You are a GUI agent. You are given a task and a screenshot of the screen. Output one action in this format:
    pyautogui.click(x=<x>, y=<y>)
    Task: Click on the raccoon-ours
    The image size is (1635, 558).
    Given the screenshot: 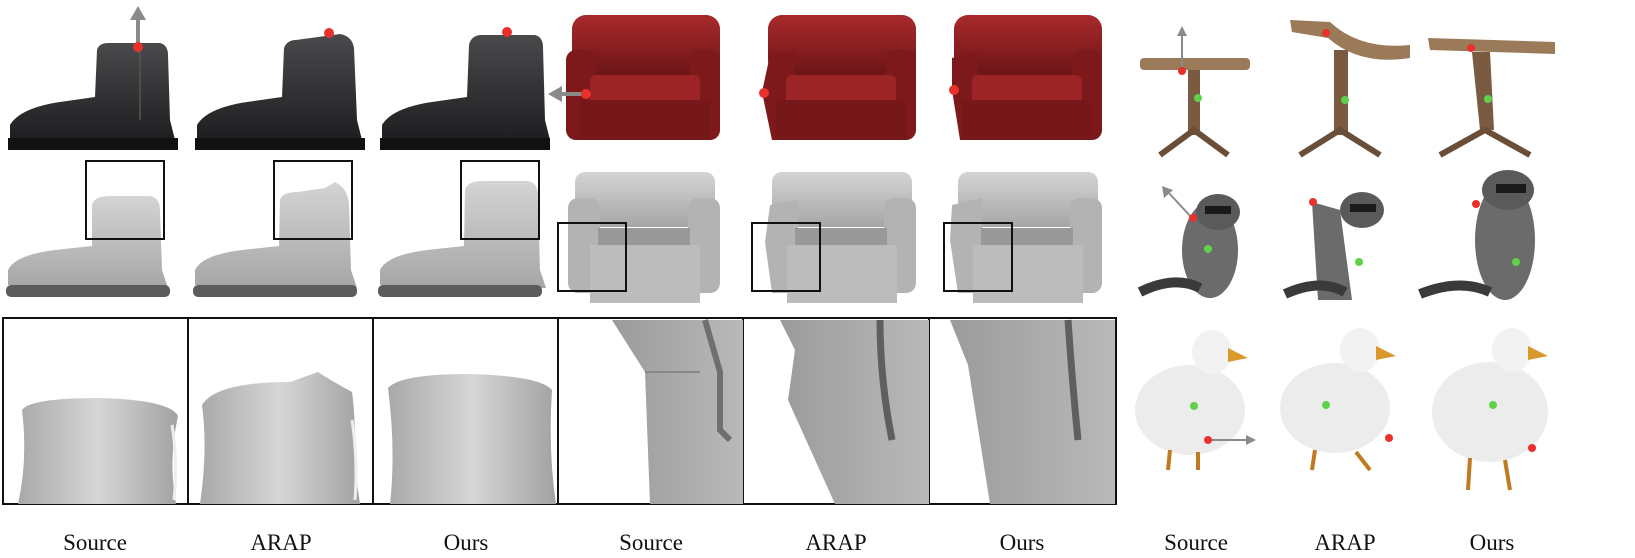 What is the action you would take?
    pyautogui.click(x=1476, y=235)
    